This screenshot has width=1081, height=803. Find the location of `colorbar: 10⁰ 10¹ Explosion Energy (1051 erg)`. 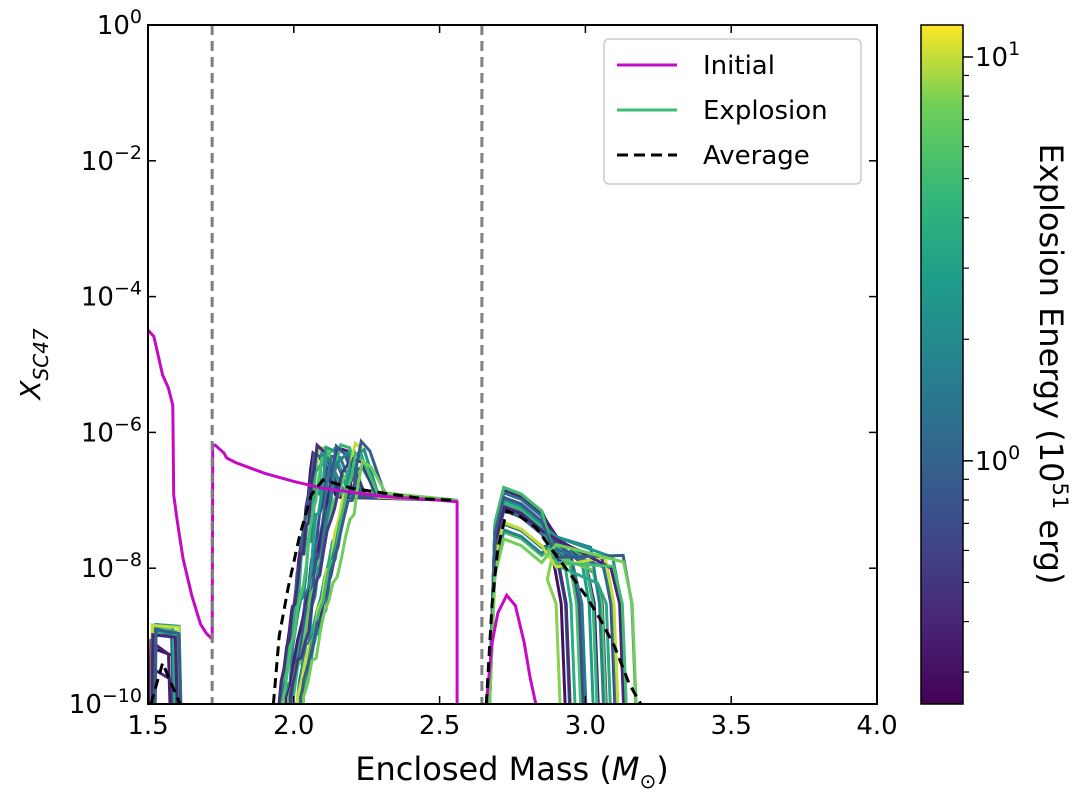

colorbar: 10⁰ 10¹ Explosion Energy (1051 erg) is located at coordinates (996, 364).